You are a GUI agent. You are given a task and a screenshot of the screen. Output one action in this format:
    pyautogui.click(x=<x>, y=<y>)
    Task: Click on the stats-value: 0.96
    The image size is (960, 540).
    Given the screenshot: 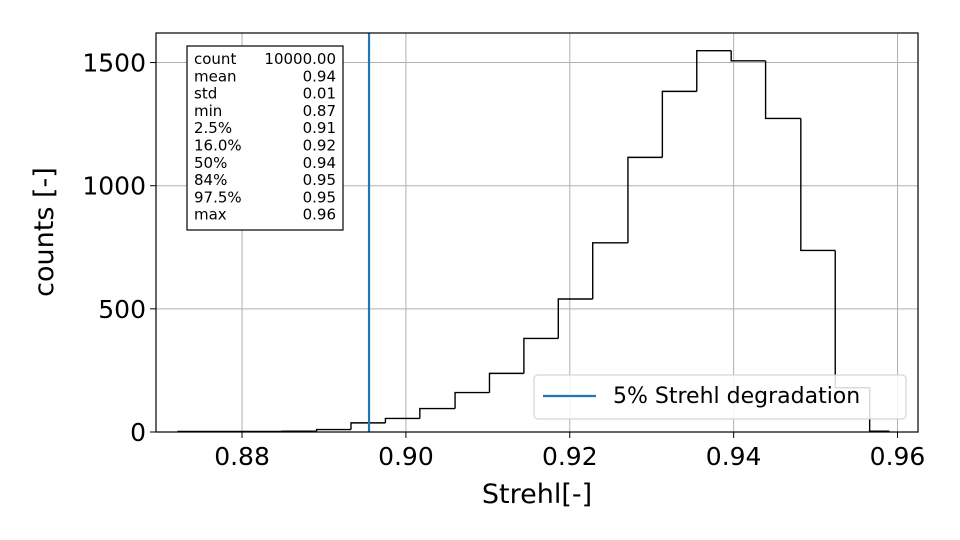 What is the action you would take?
    pyautogui.click(x=319, y=215)
    